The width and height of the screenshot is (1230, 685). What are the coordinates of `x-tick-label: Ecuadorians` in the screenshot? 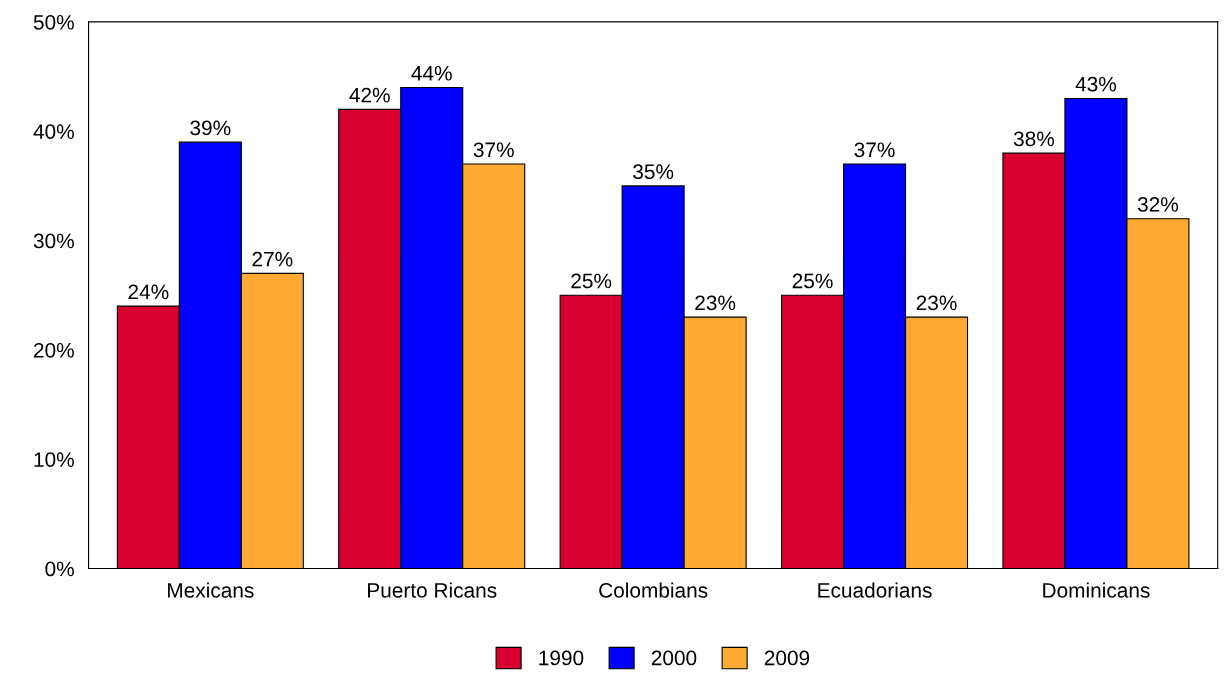 It's located at (875, 590).